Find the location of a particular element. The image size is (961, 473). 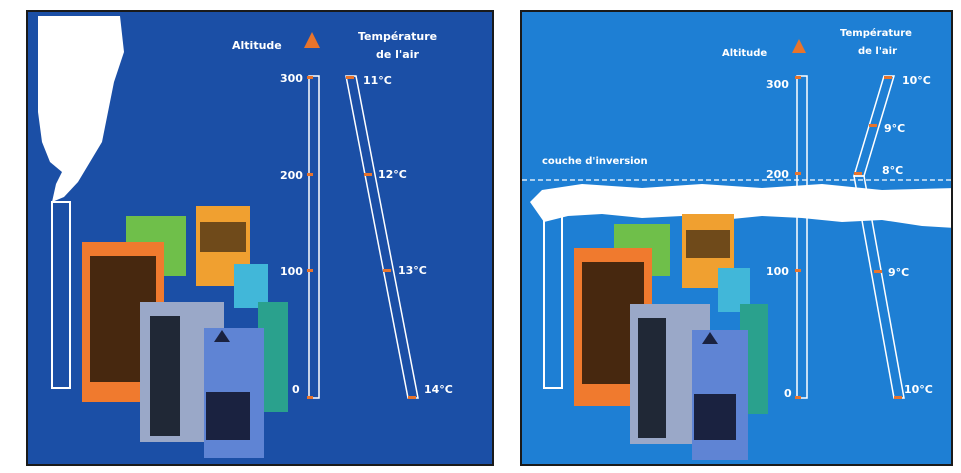

inversion-label: couche d'inversion is located at coordinates (595, 161).